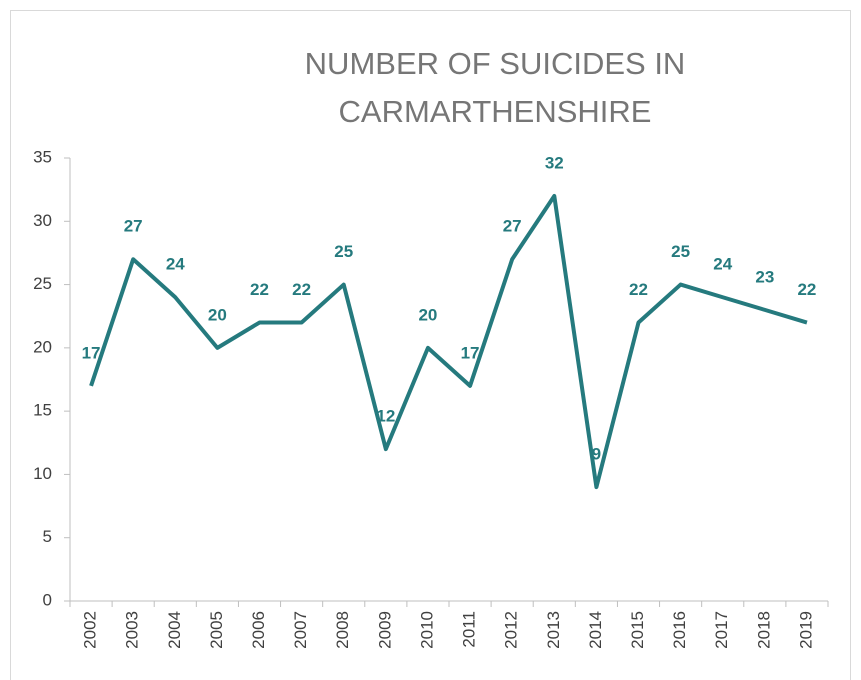 This screenshot has width=861, height=680. Describe the element at coordinates (495, 87) in the screenshot. I see `chart-title: NUMBER OF SUICIDES IN CARMARTHENSHIRE` at that location.